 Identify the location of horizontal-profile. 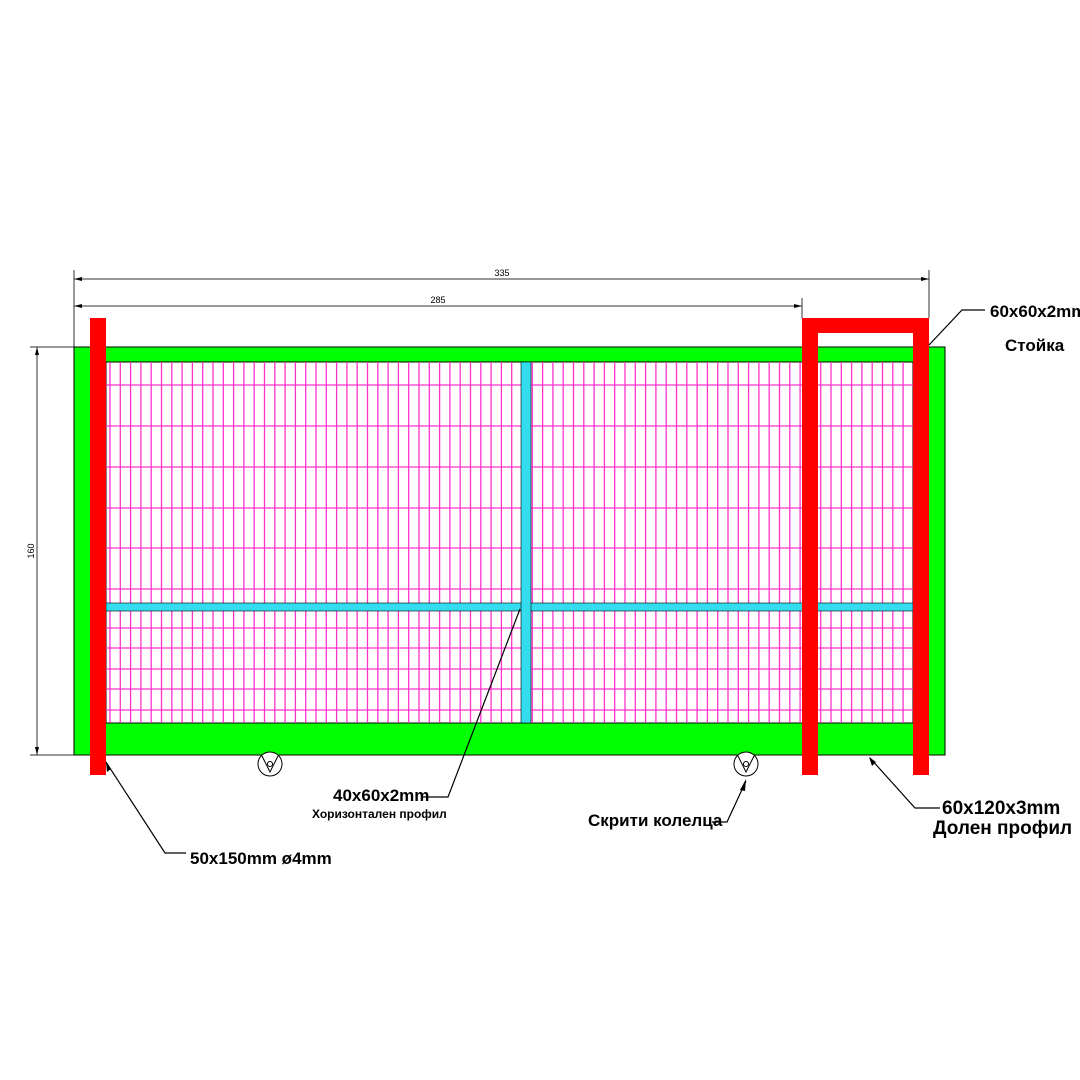
(509, 607).